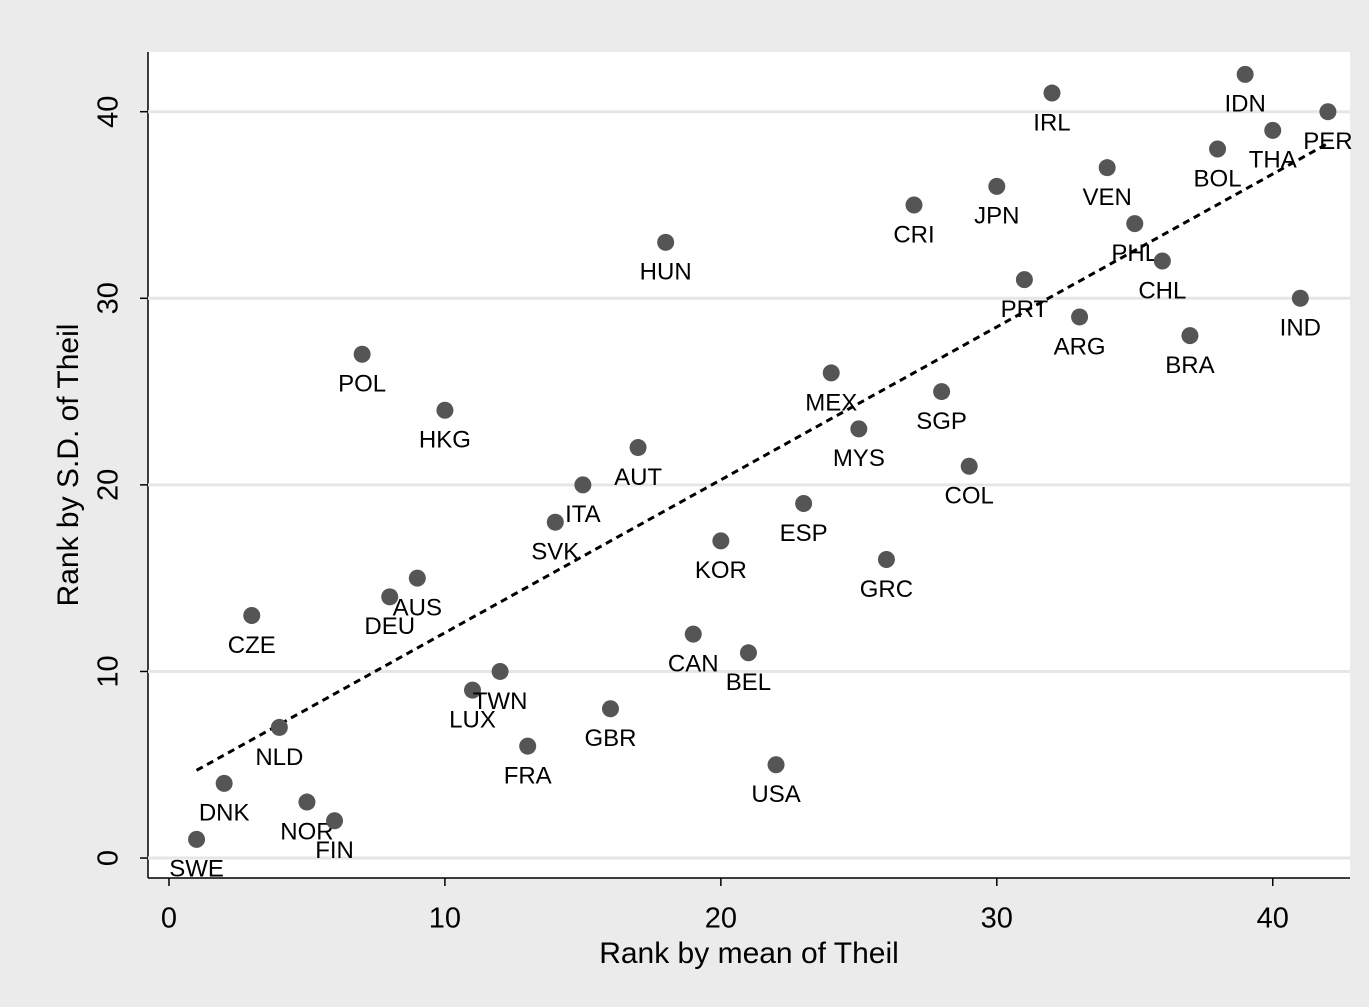  Describe the element at coordinates (224, 813) in the screenshot. I see `point-label: DNK` at that location.